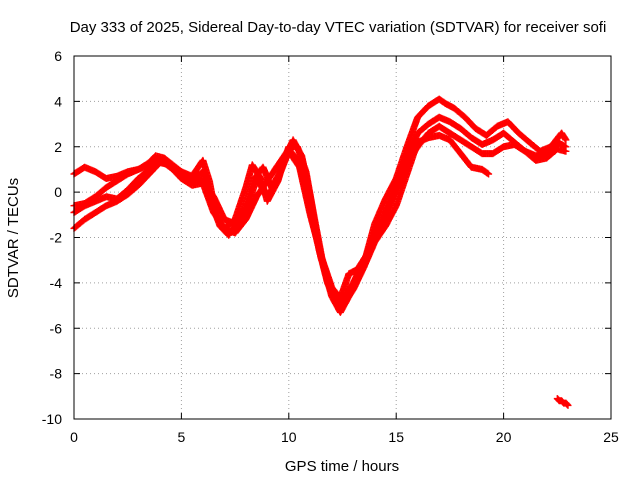 This screenshot has height=480, width=640. What do you see at coordinates (396, 437) in the screenshot?
I see `x-tick-label: 15` at bounding box center [396, 437].